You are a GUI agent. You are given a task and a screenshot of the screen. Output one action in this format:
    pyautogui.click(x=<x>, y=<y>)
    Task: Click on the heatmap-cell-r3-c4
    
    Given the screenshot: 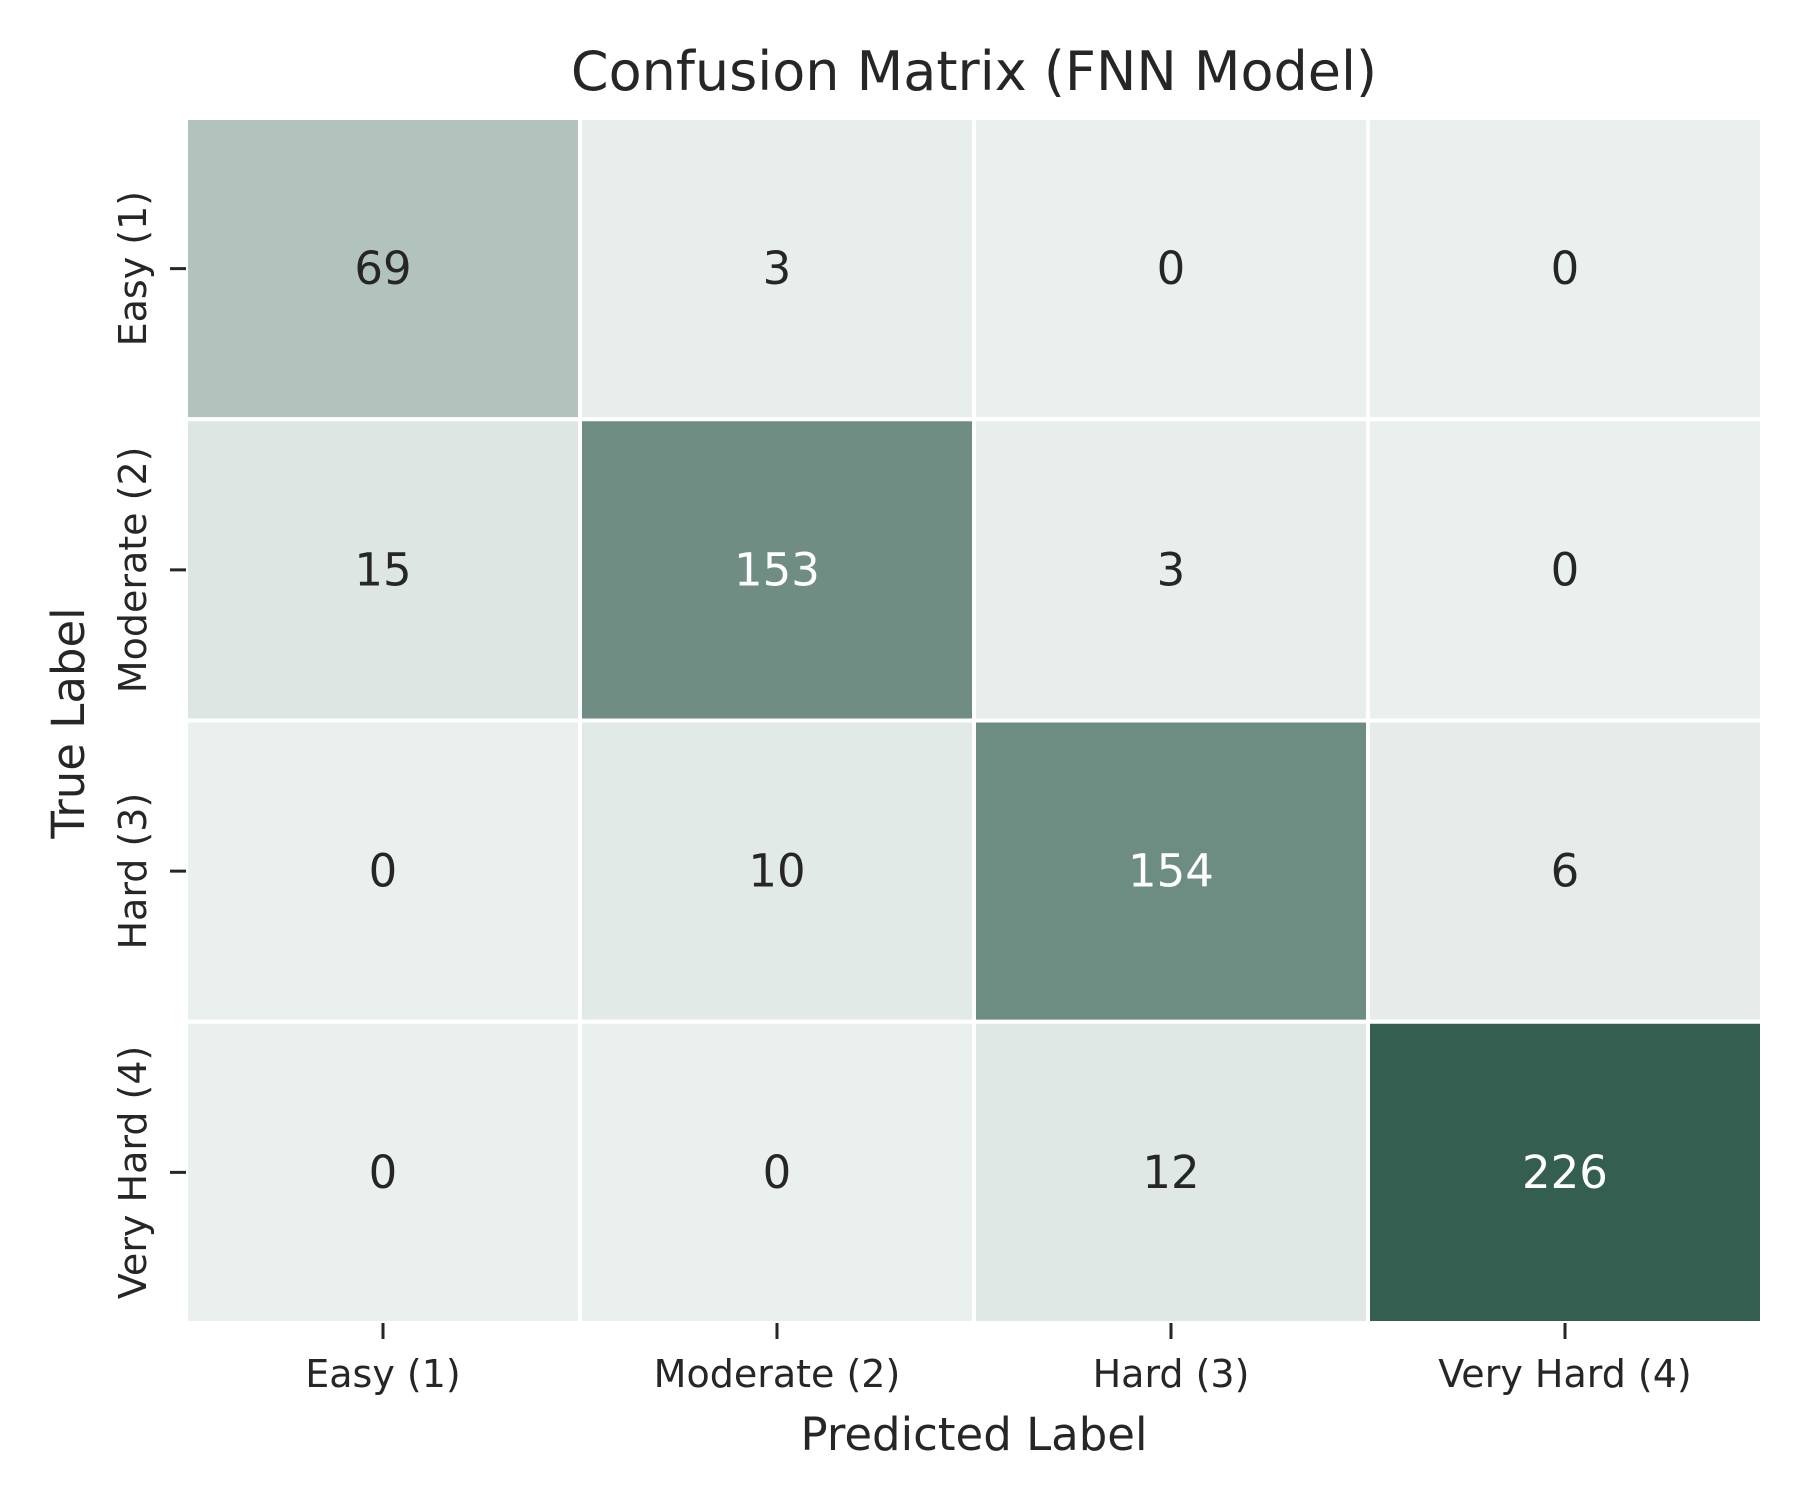 What is the action you would take?
    pyautogui.click(x=1565, y=871)
    